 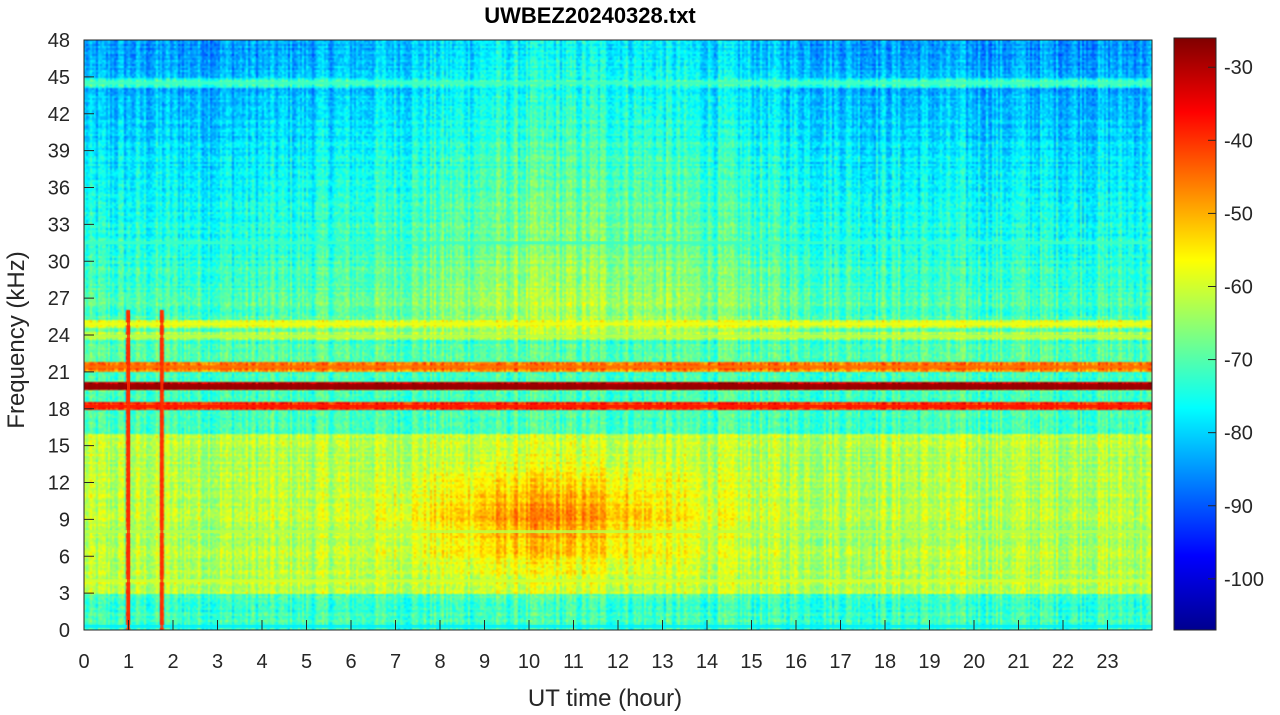 I want to click on x-tick-label: 9, so click(x=484, y=662).